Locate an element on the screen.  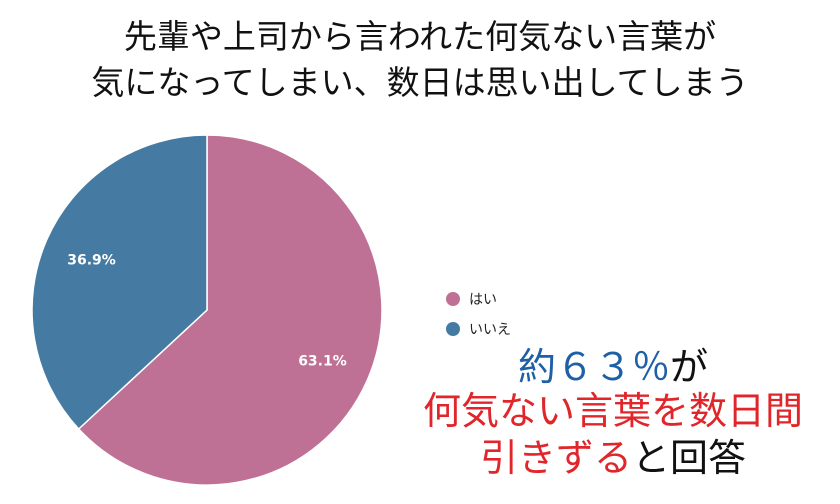
callout-line-3: 引きずると回答 is located at coordinates (613, 458).